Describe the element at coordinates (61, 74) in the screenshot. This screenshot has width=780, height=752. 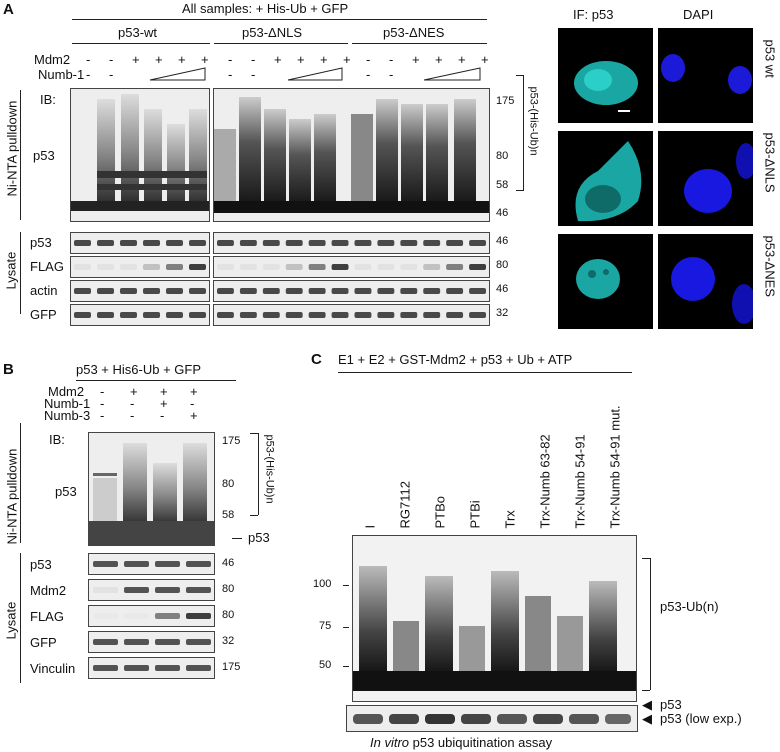
I see `numb1-row-label: Numb-1` at that location.